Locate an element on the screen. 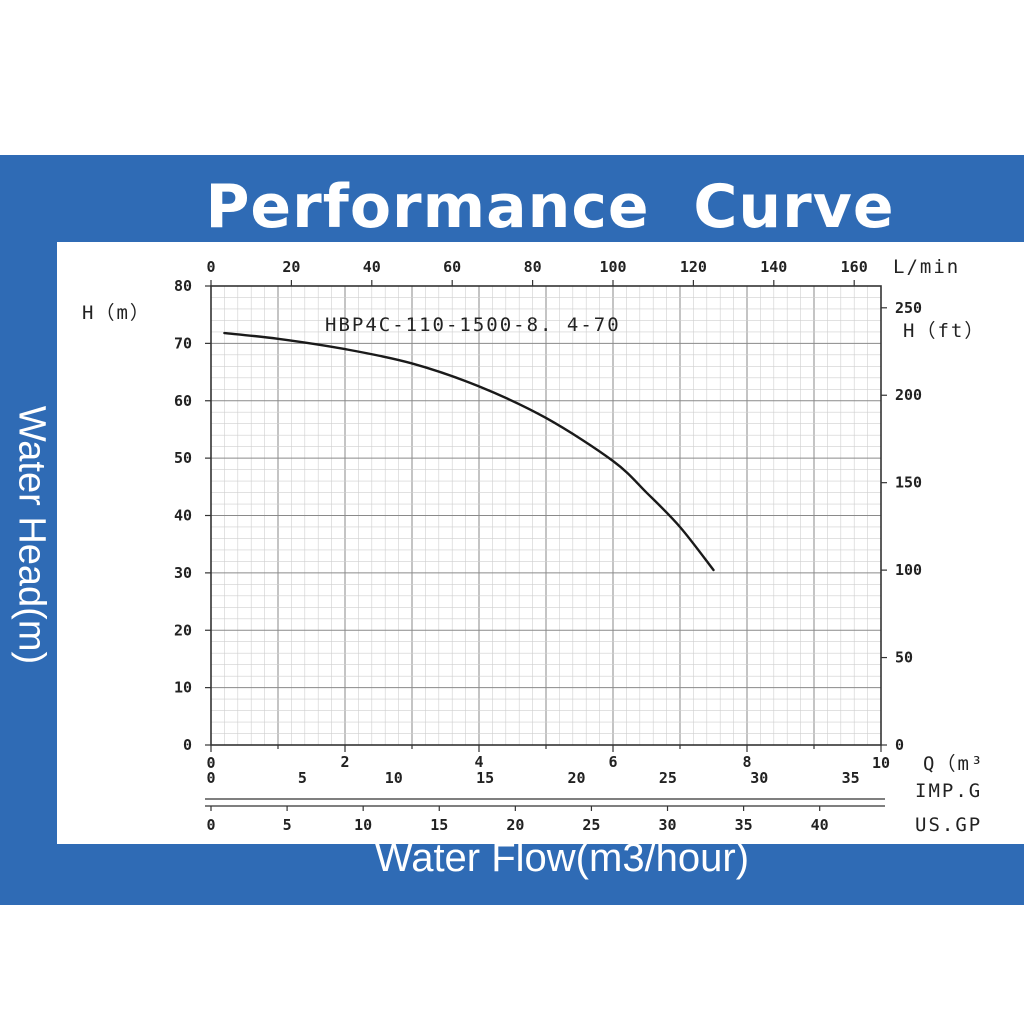  q-tick-label: 10 is located at coordinates (881, 763).